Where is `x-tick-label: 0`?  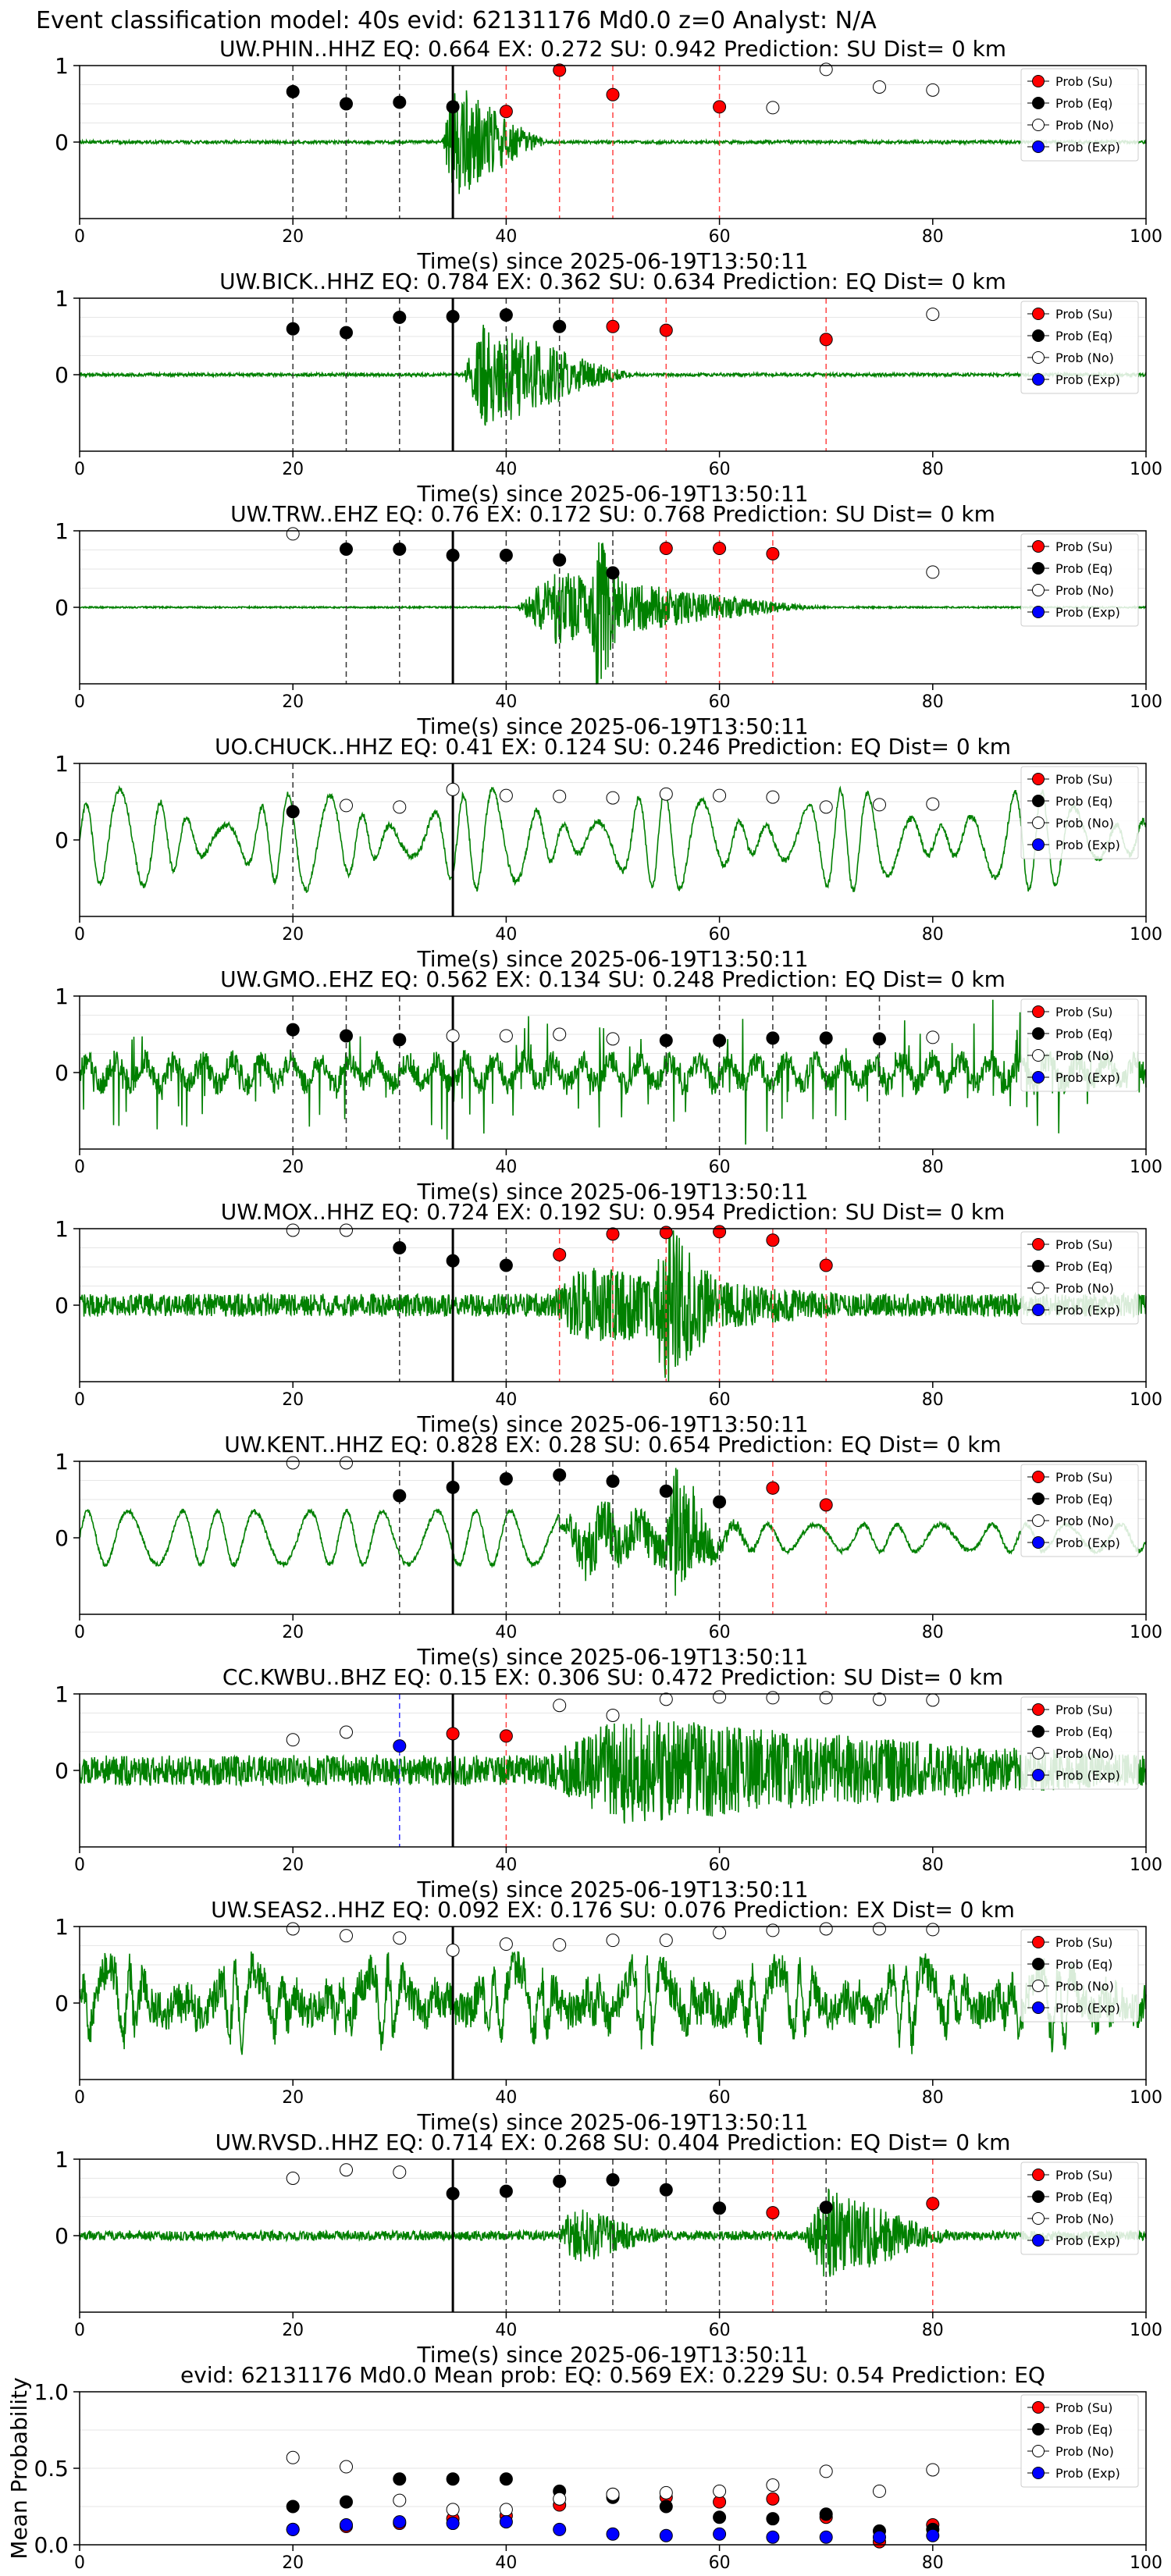
x-tick-label: 0 is located at coordinates (79, 469).